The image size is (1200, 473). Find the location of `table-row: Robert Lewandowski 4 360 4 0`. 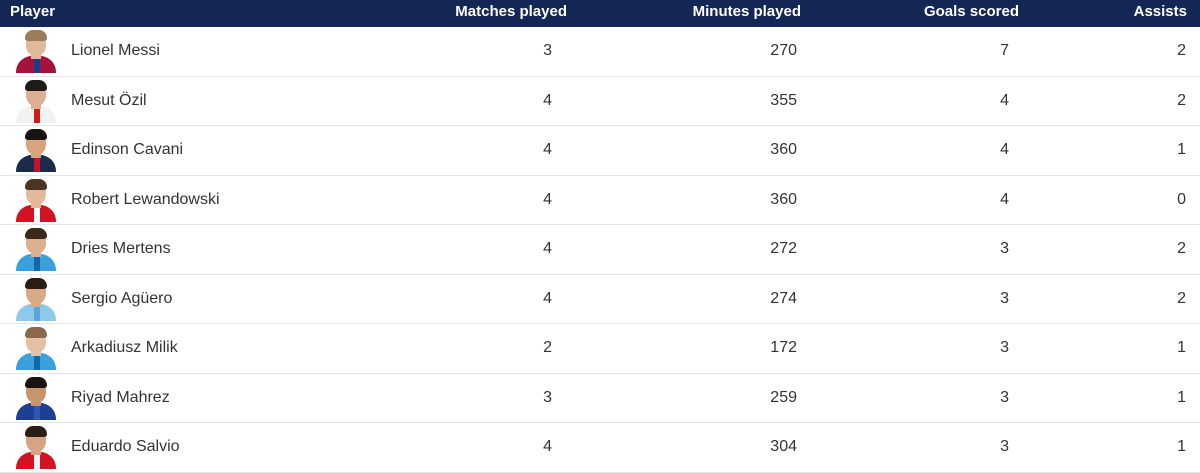

table-row: Robert Lewandowski 4 360 4 0 is located at coordinates (600, 200).